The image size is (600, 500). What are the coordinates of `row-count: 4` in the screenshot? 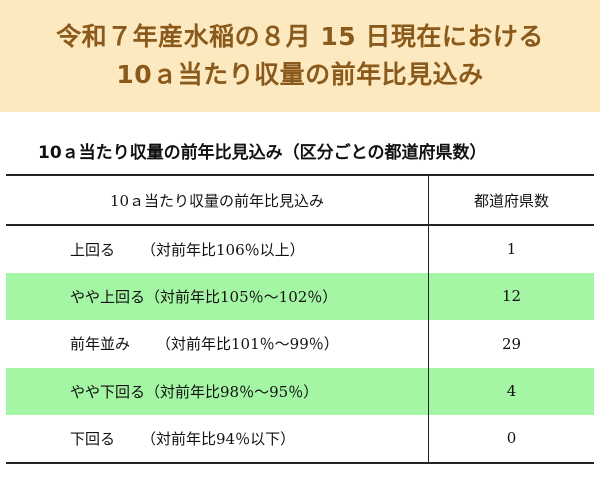 It's located at (511, 391).